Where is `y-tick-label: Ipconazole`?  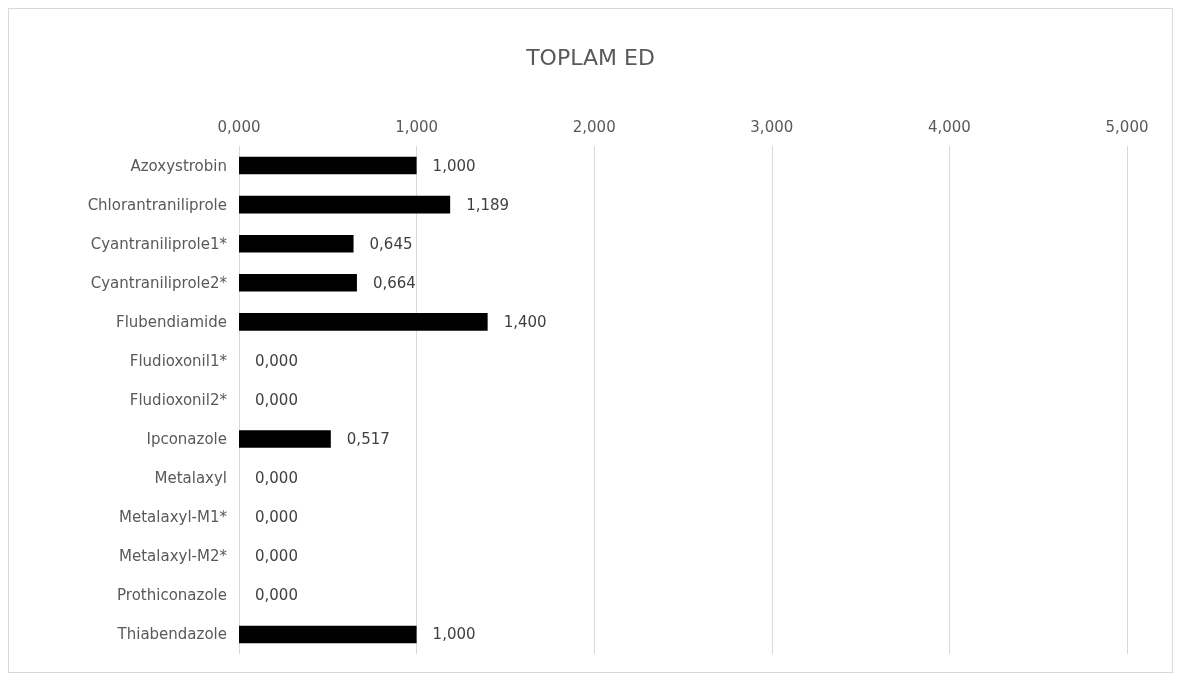
y-tick-label: Ipconazole is located at coordinates (186, 439).